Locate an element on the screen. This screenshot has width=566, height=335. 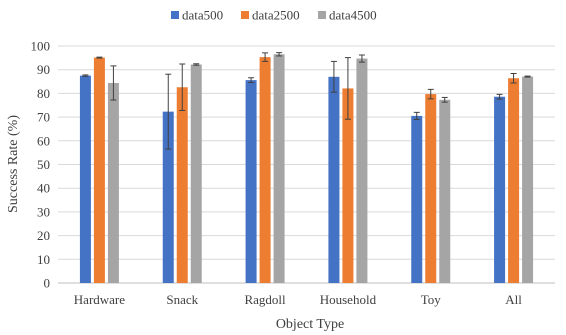
legend-label: data500 is located at coordinates (202, 15).